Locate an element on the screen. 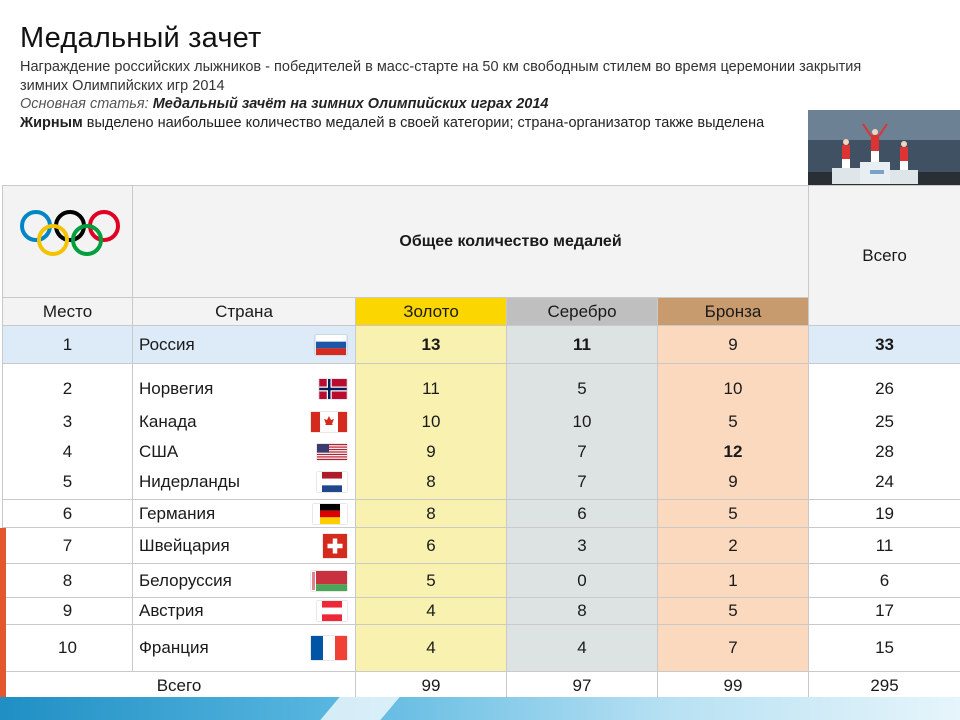 The height and width of the screenshot is (720, 960). header-total-cell: Всего is located at coordinates (884, 255).